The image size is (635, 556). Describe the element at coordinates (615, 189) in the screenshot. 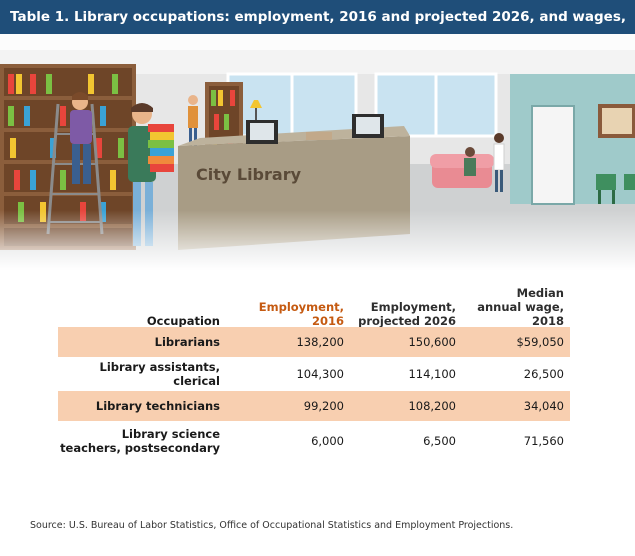

I see `waiting-chairs` at that location.